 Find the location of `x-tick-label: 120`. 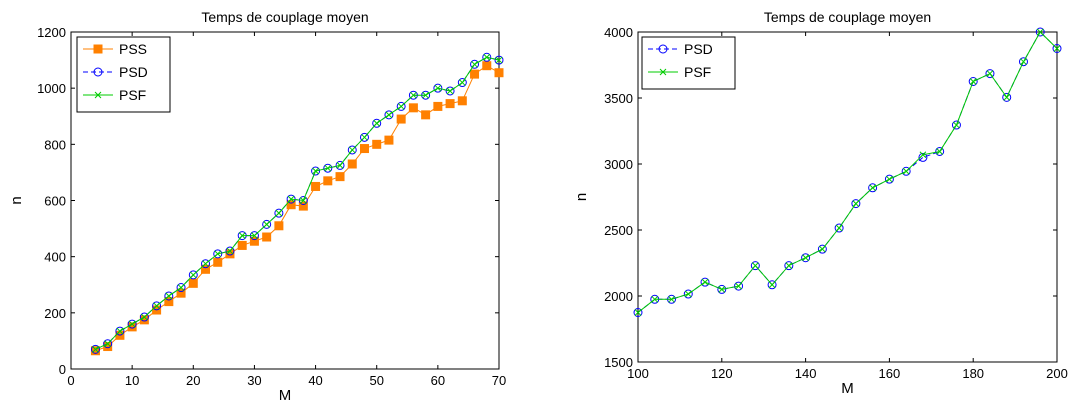

x-tick-label: 120 is located at coordinates (722, 373).